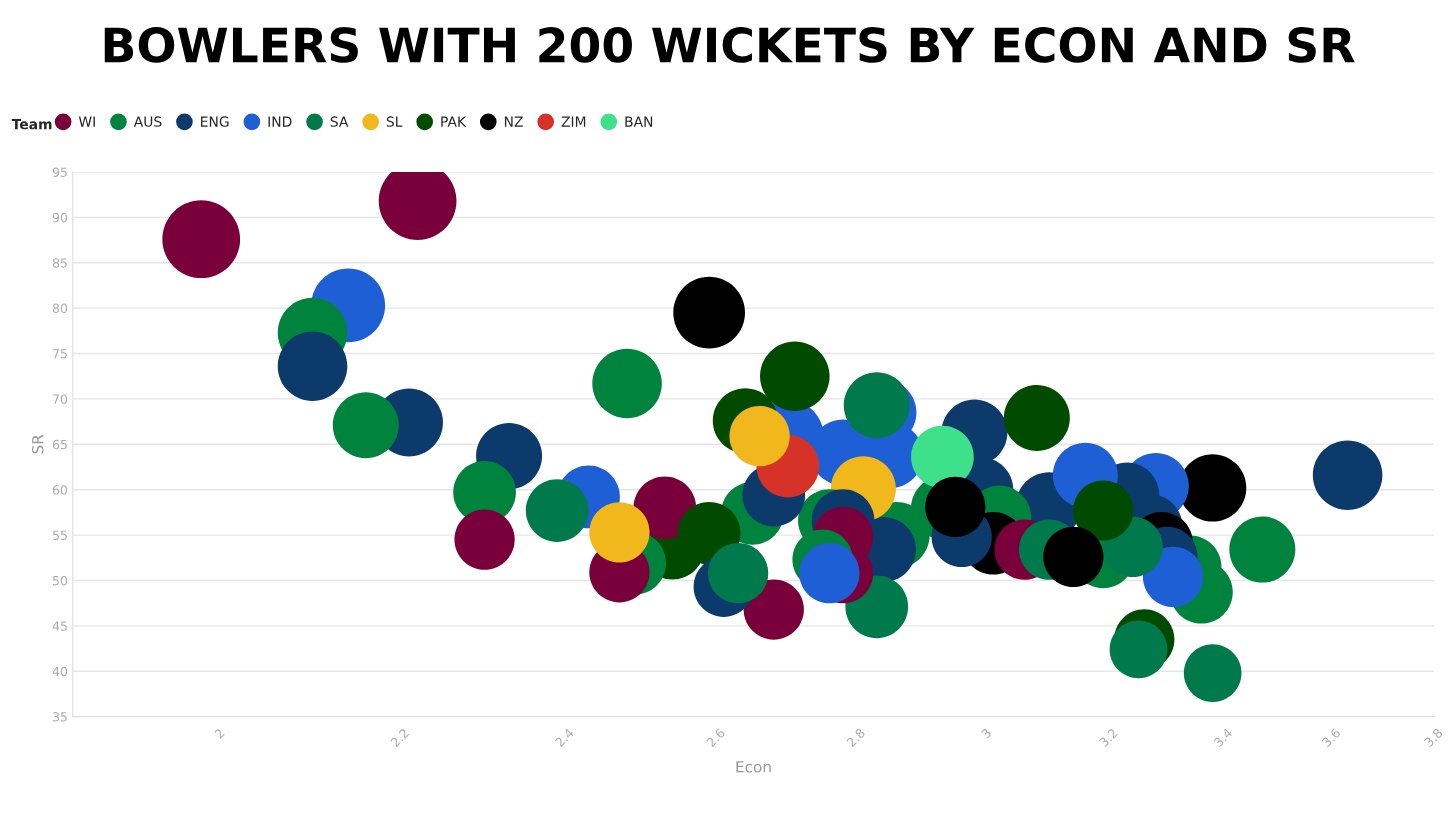 The height and width of the screenshot is (819, 1456). What do you see at coordinates (59, 172) in the screenshot?
I see `y-tick-label: 95` at bounding box center [59, 172].